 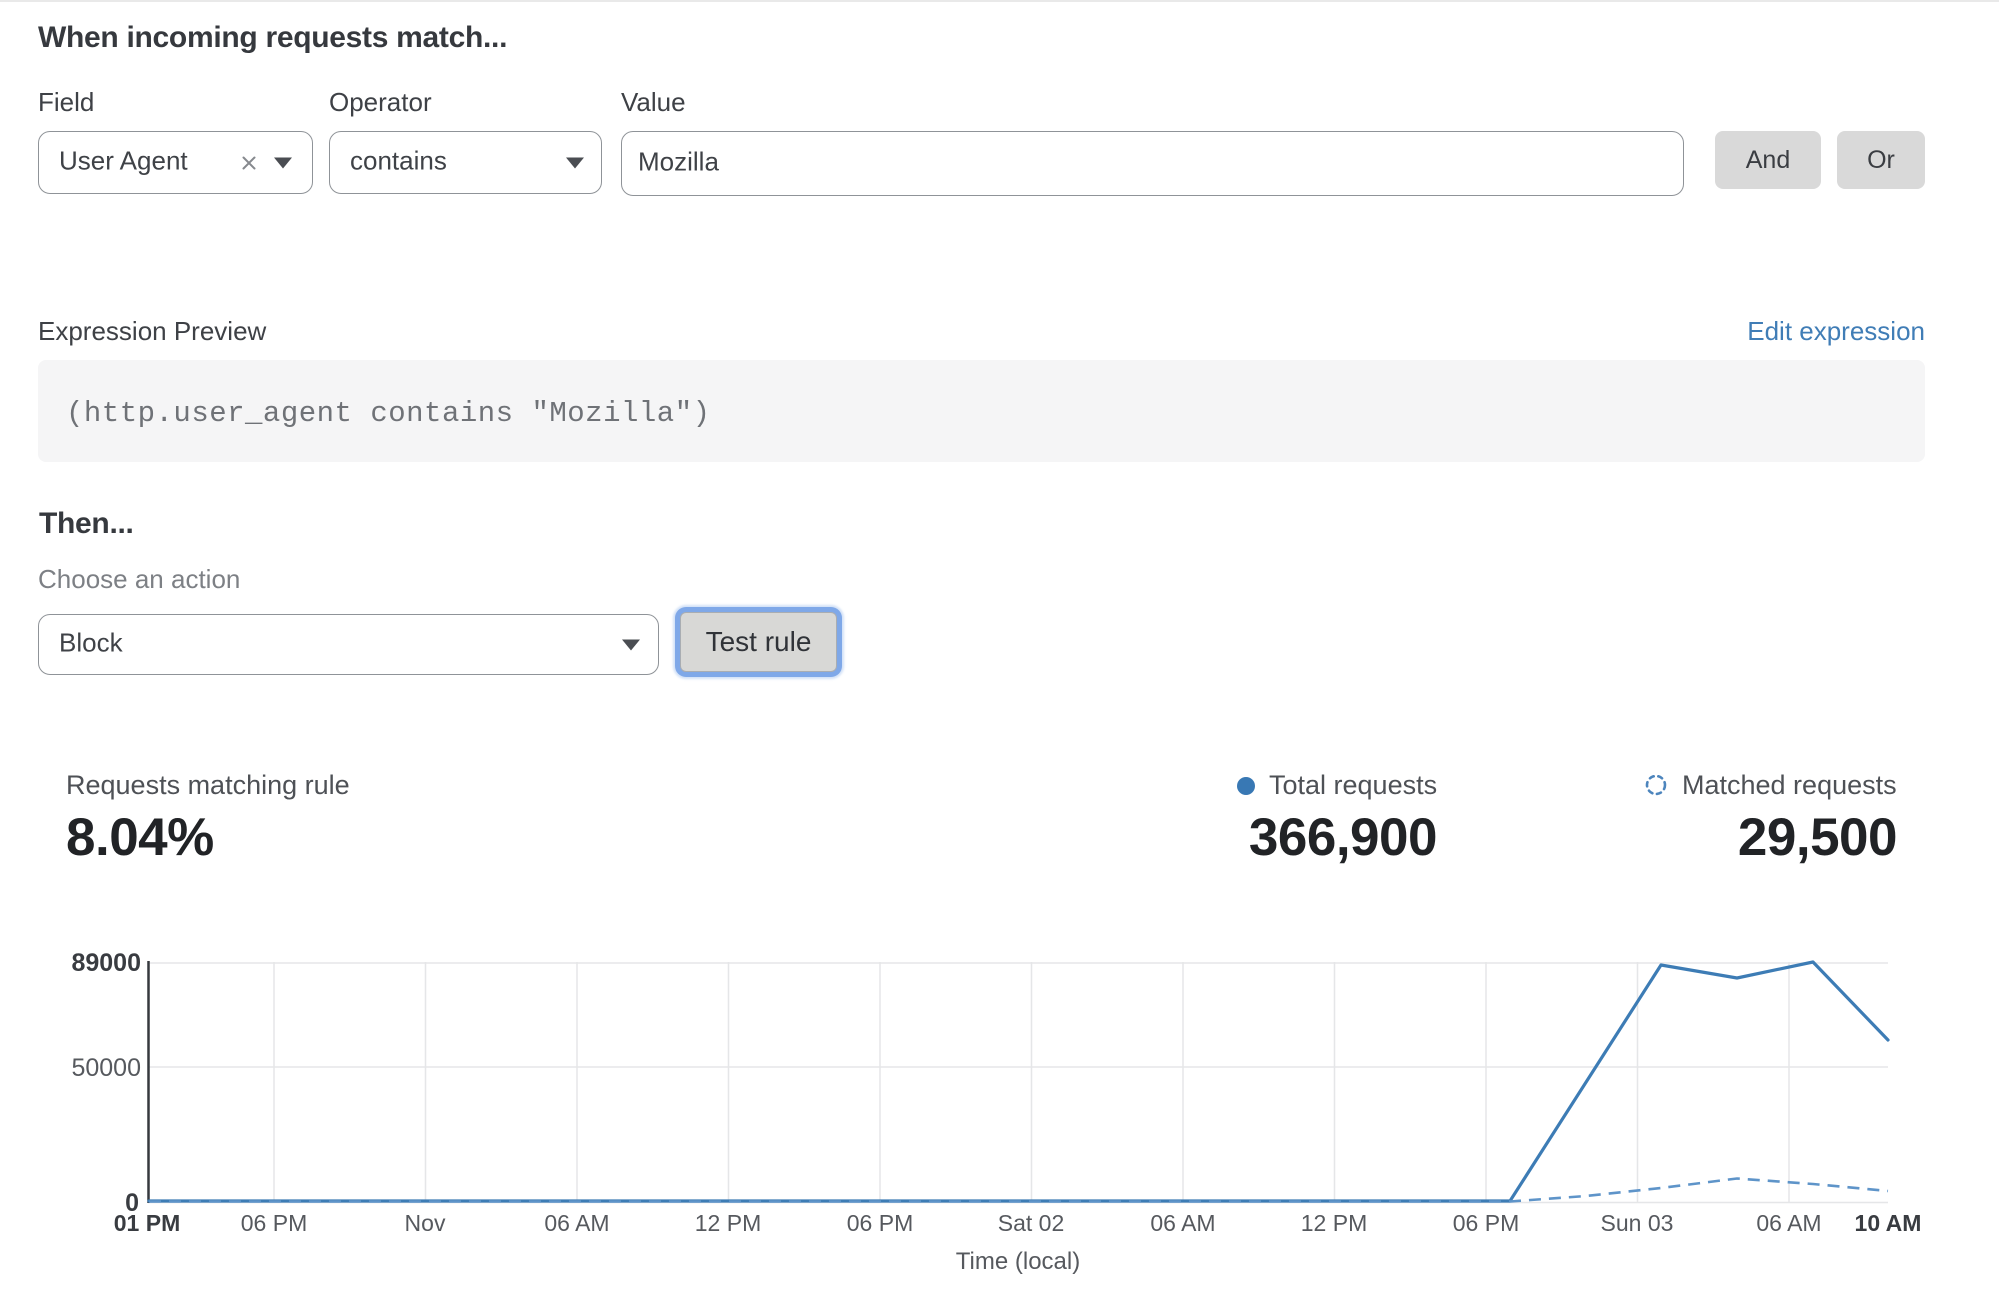 I want to click on svg-text: 01 PM, so click(x=147, y=1223).